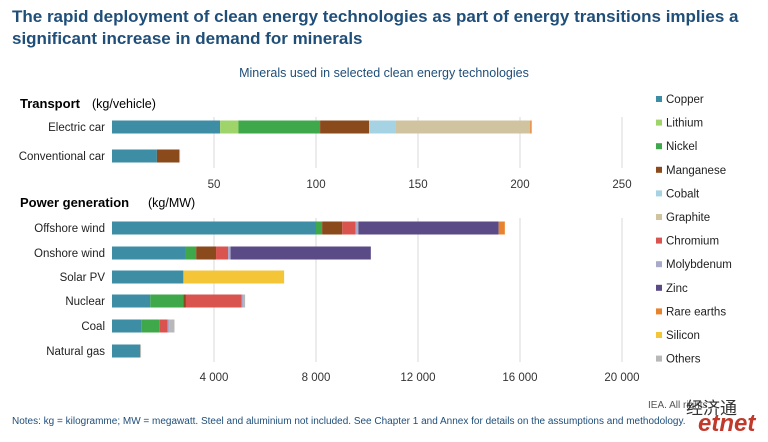  What do you see at coordinates (148, 277) in the screenshot?
I see `power-bar-solar-pv-copper` at bounding box center [148, 277].